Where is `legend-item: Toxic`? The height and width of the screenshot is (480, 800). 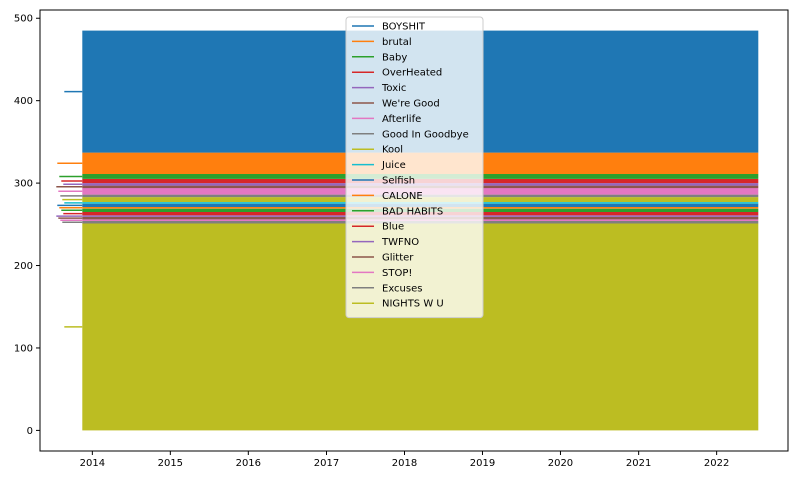
legend-item: Toxic is located at coordinates (379, 88).